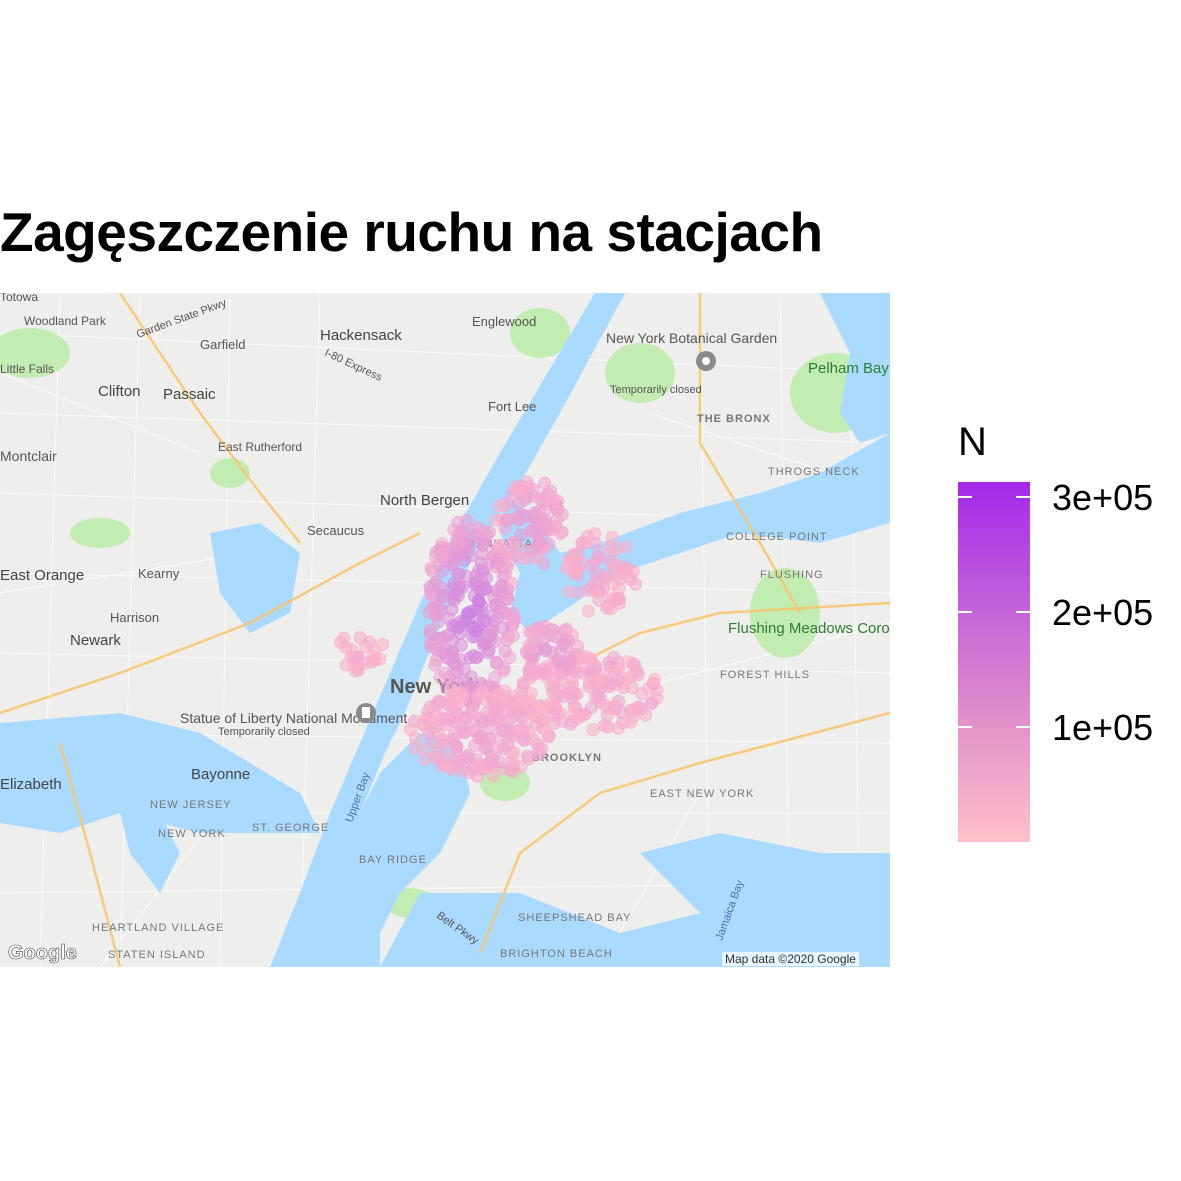 This screenshot has height=1181, width=1181. What do you see at coordinates (158, 928) in the screenshot?
I see `label-heartland-village: HEARTLAND VILLAGE` at bounding box center [158, 928].